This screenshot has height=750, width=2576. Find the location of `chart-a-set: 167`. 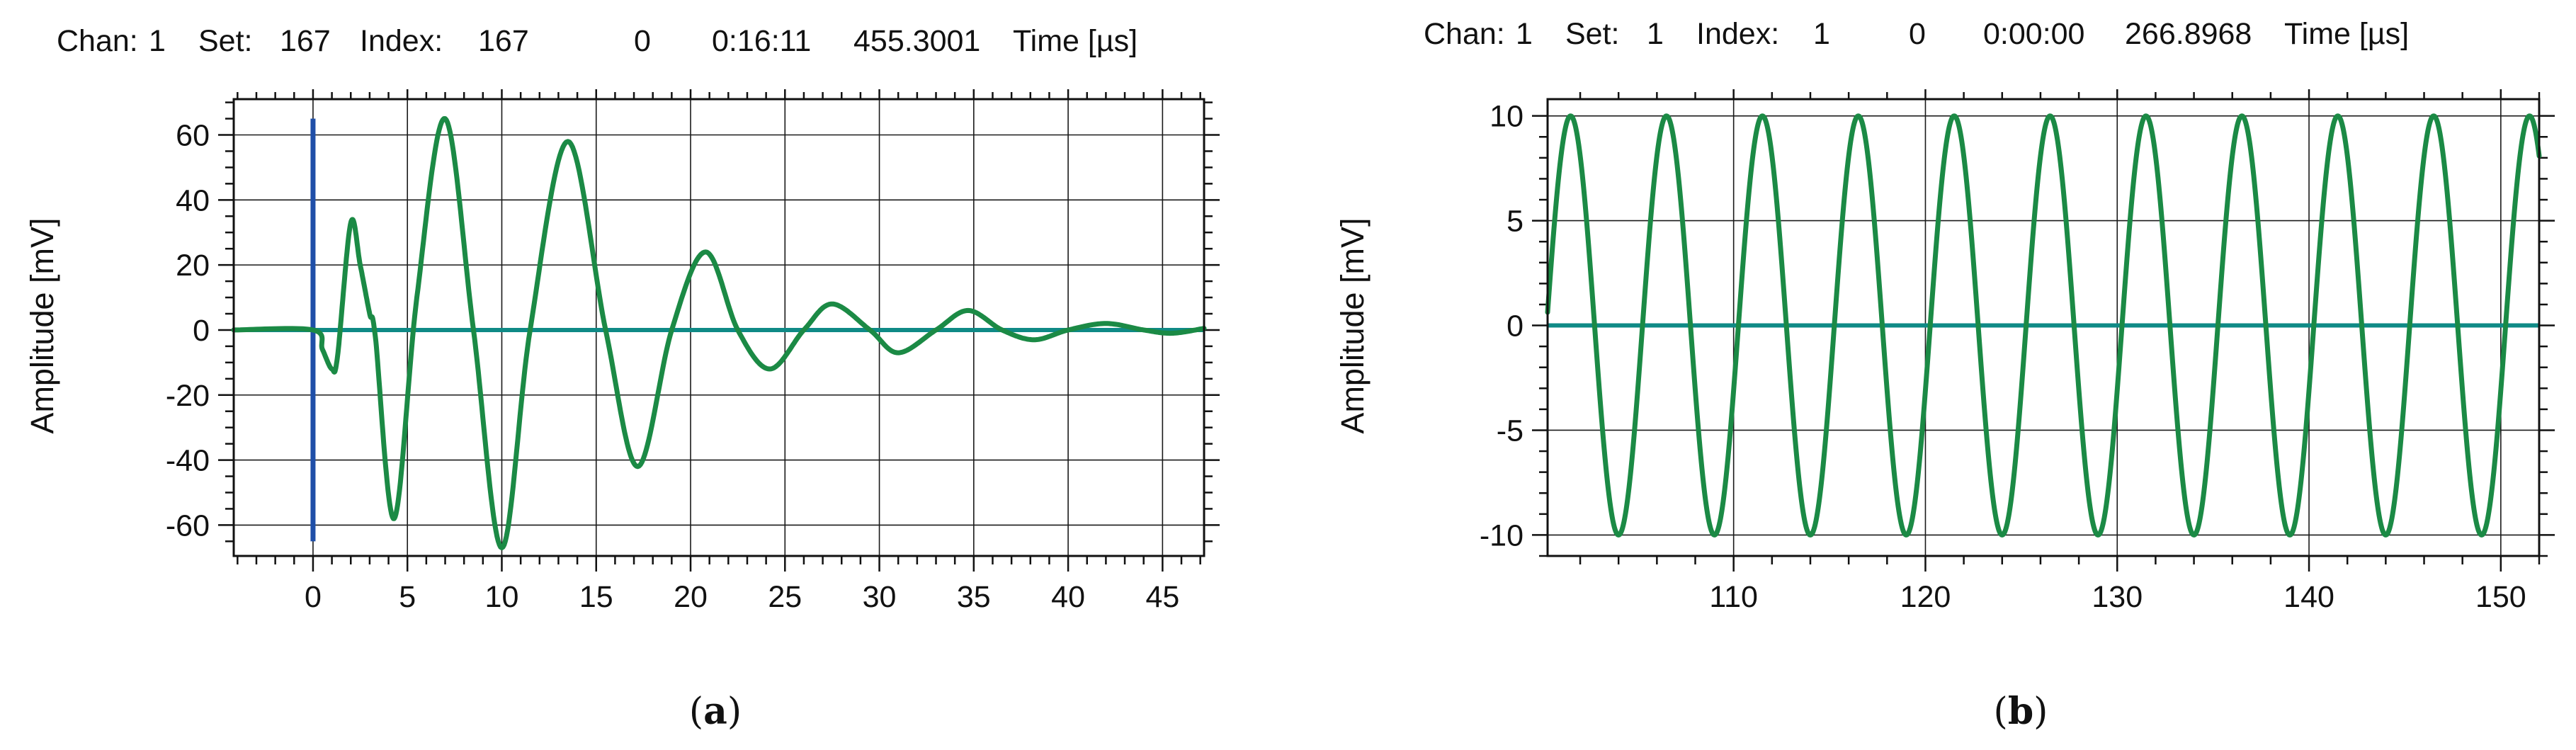

chart-a-set: 167 is located at coordinates (305, 41).